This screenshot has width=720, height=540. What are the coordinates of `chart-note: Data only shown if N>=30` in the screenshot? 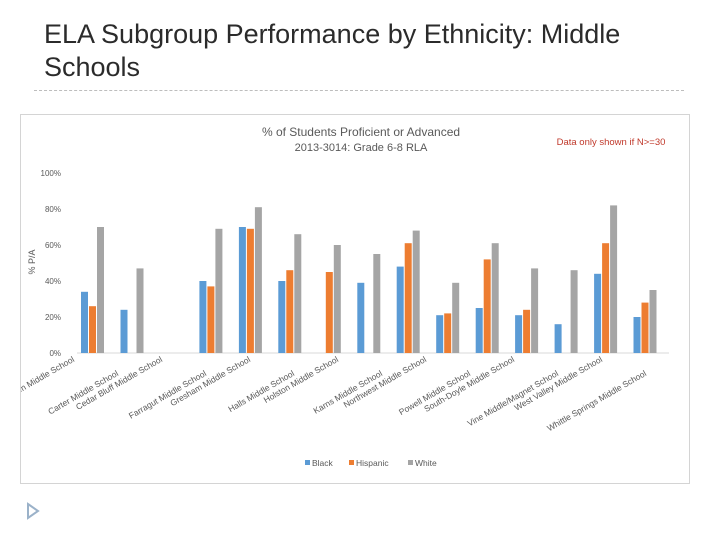 It's located at (611, 142).